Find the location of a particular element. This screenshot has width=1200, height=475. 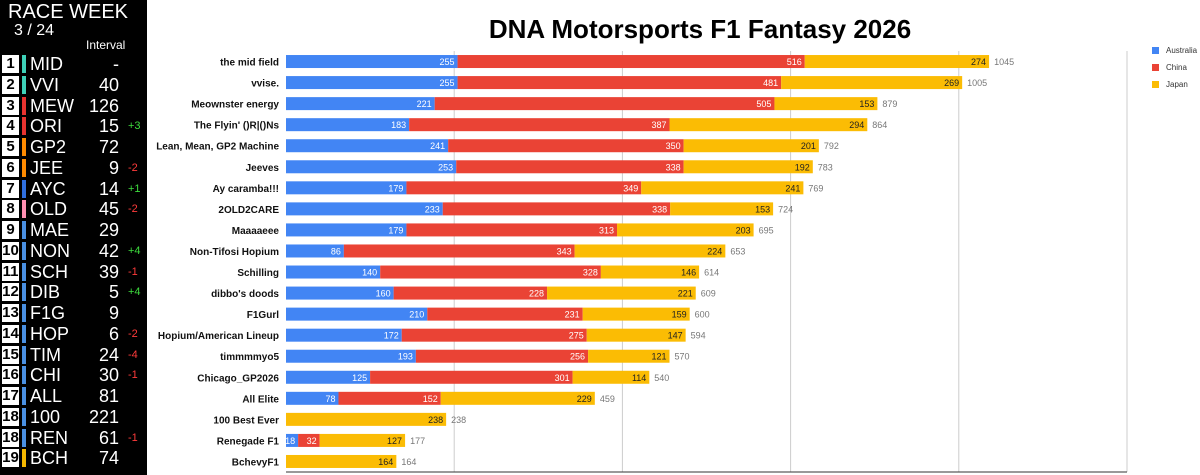

segment-value-label: 86 is located at coordinates (336, 251).